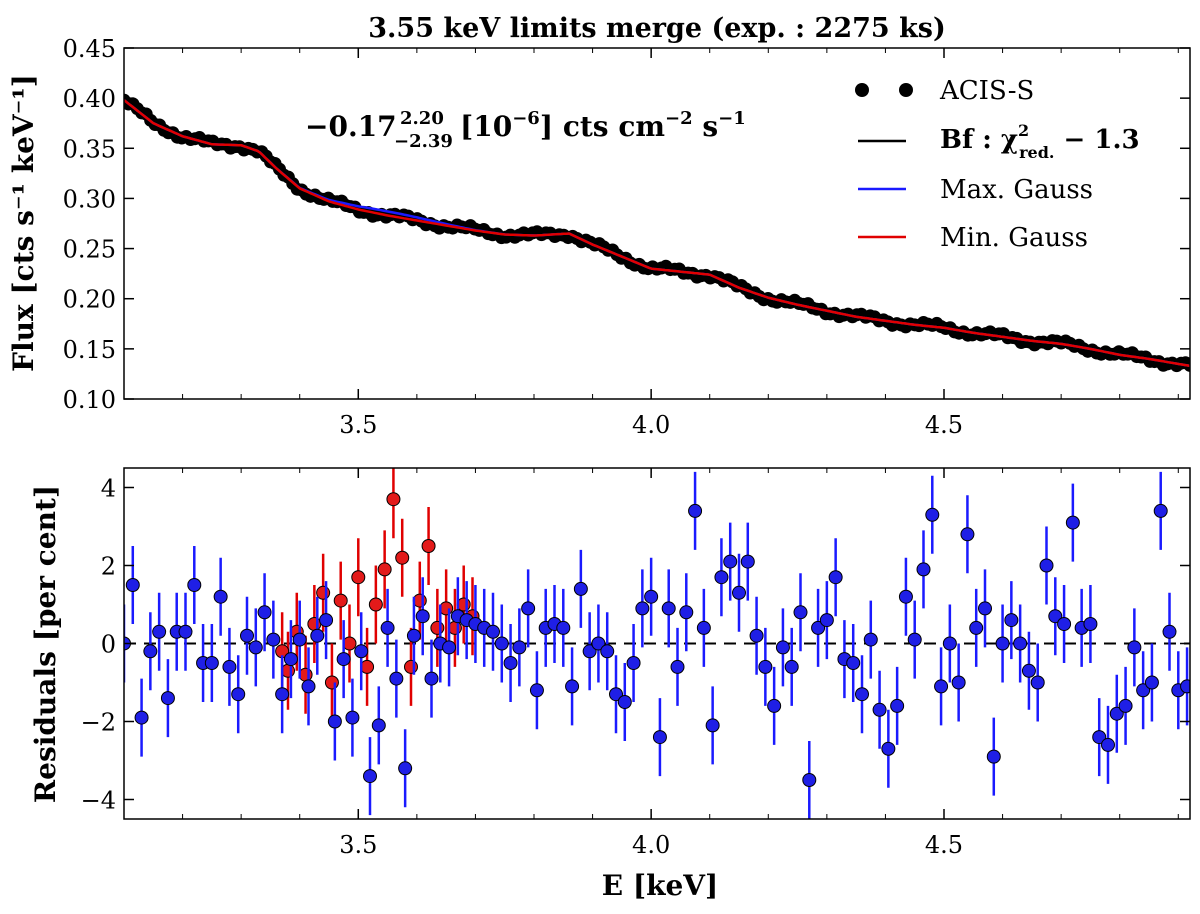  What do you see at coordinates (486, 126) in the screenshot?
I see `annotation-unit-a: [10` at bounding box center [486, 126].